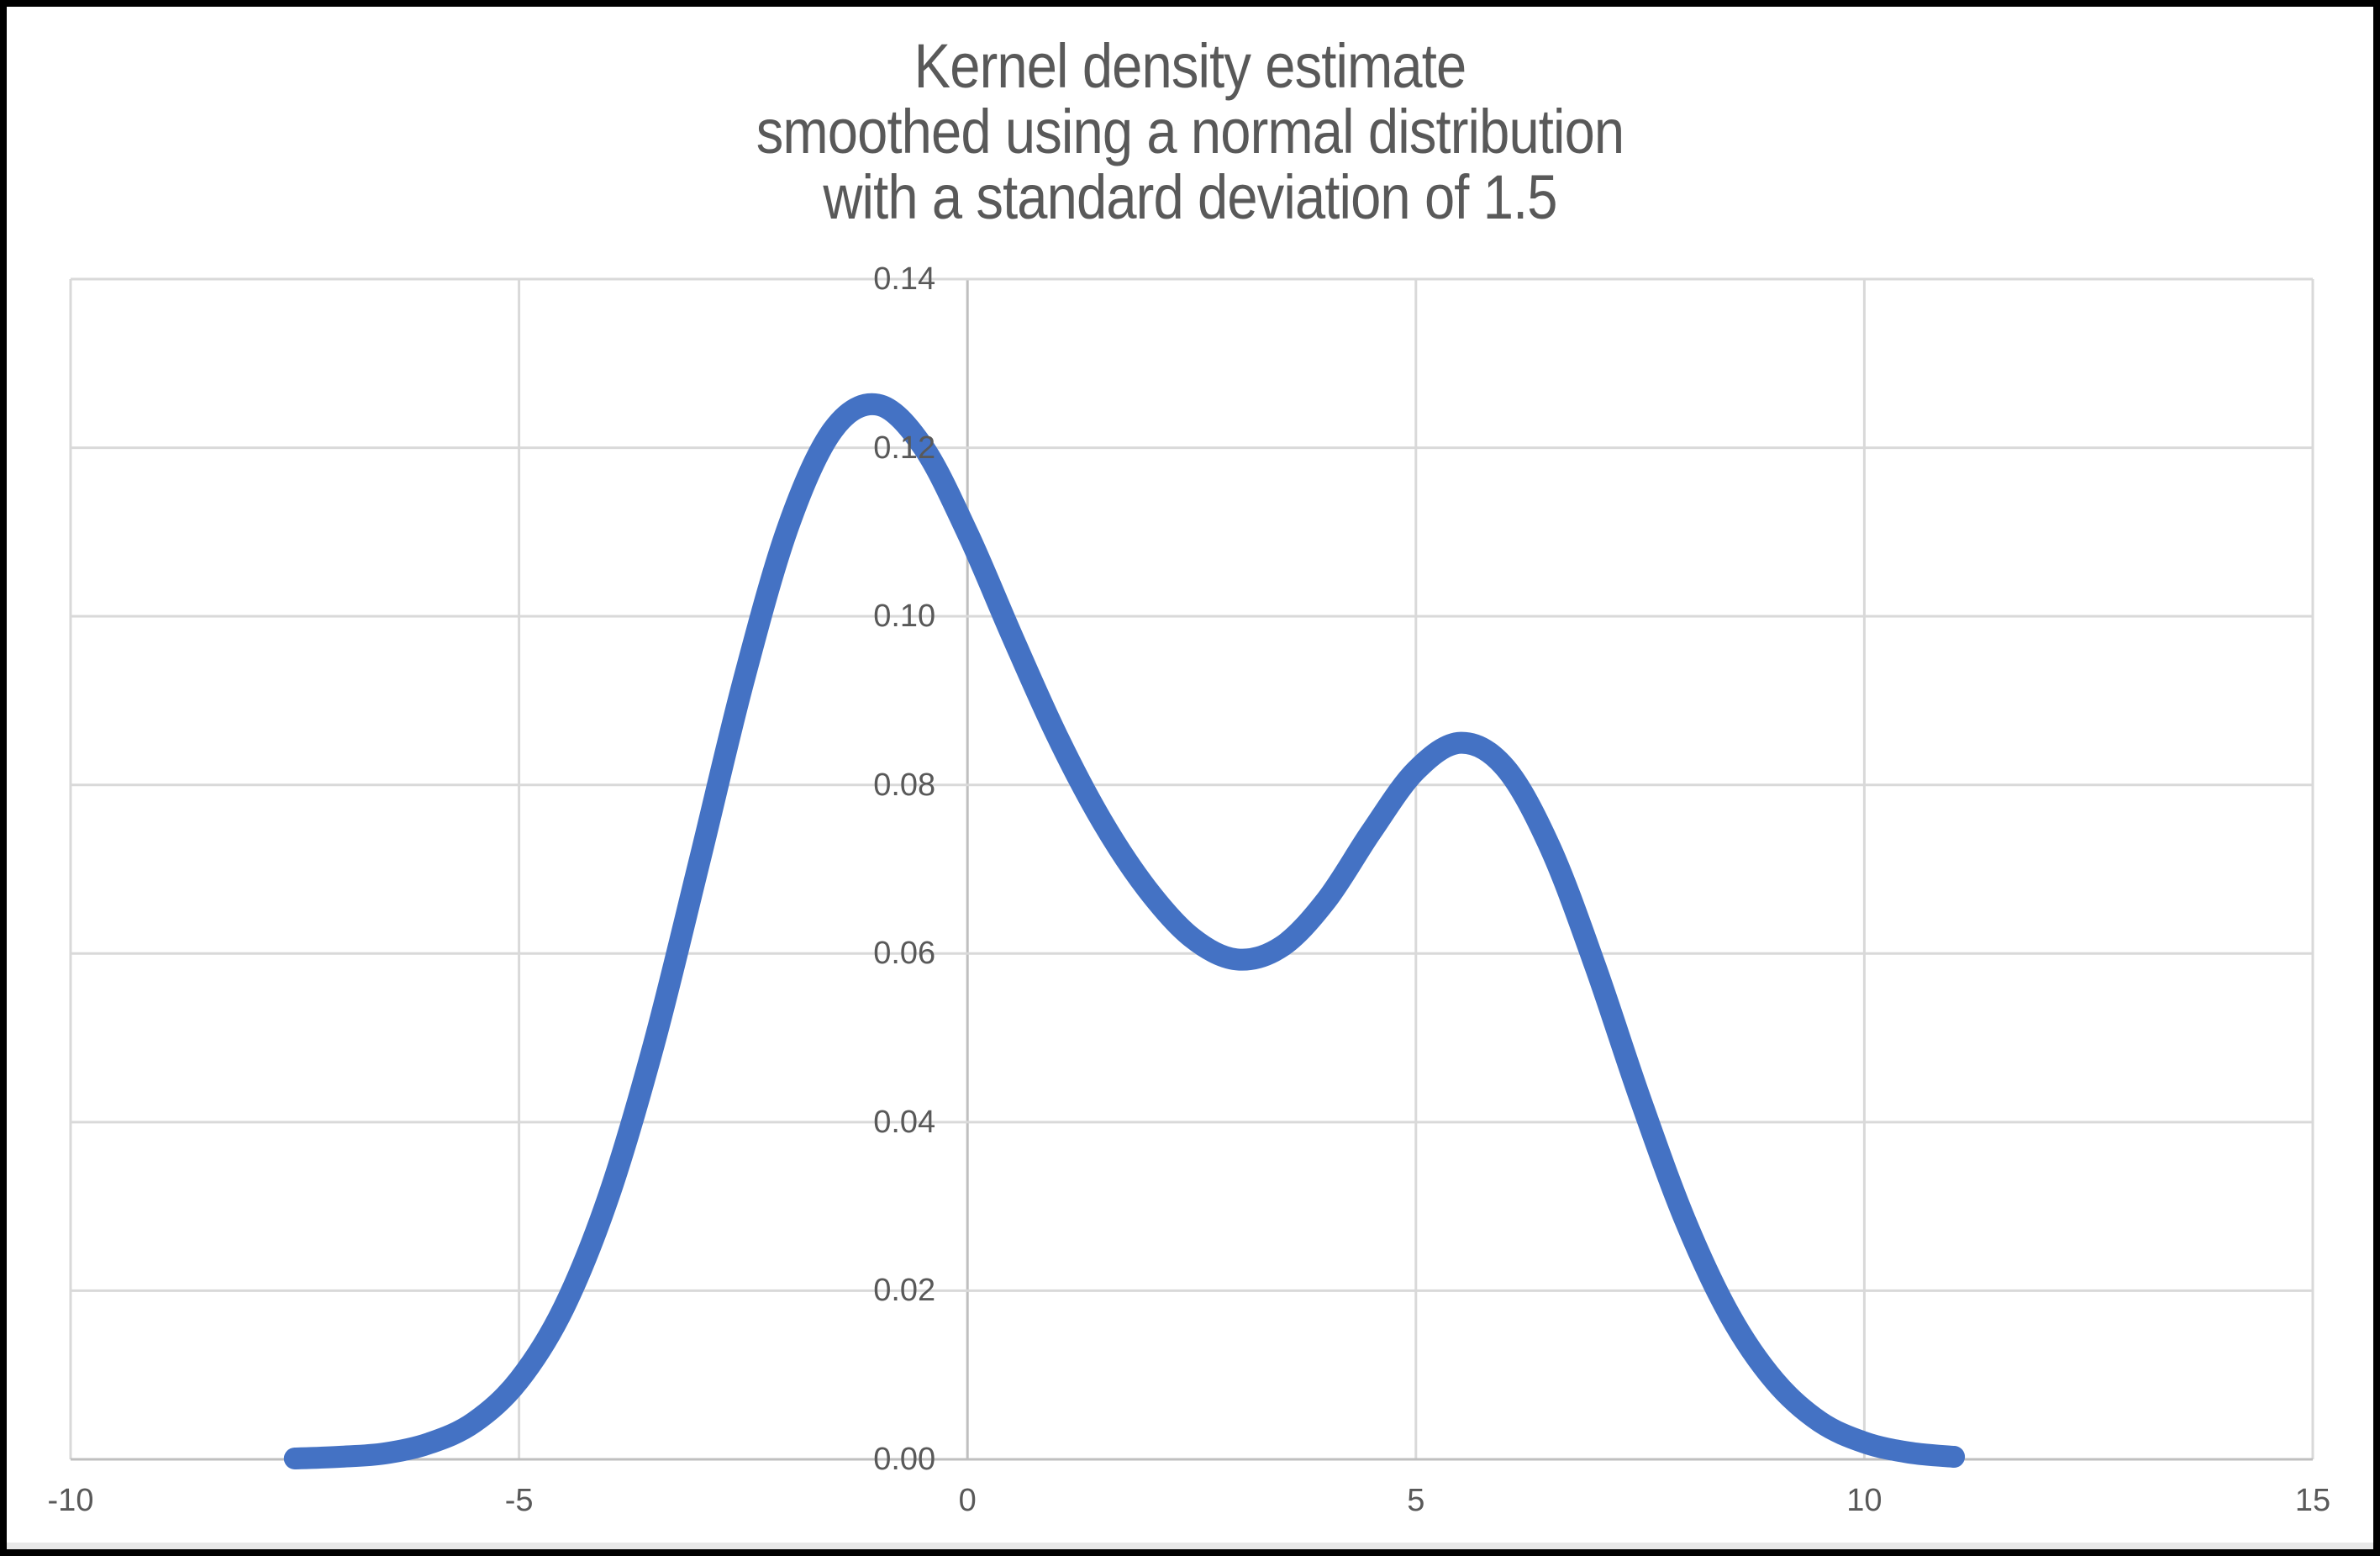  I want to click on y-axis-tick-label: 0.14, so click(905, 279).